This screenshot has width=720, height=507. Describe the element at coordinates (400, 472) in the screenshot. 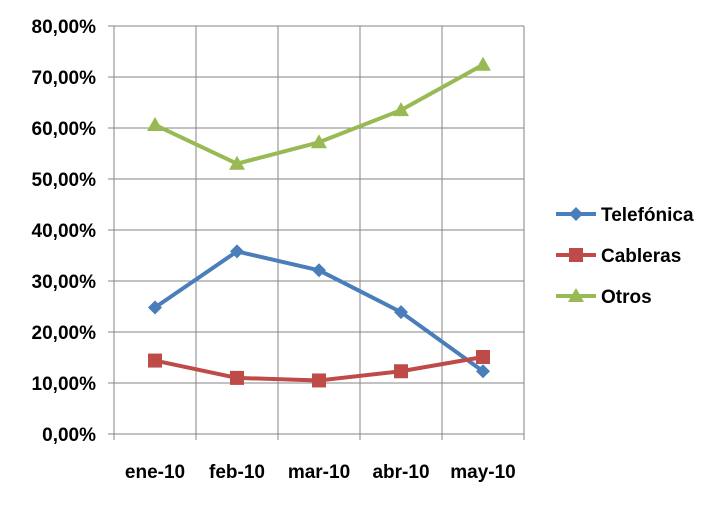

I see `x-tick-label: abr-10` at that location.